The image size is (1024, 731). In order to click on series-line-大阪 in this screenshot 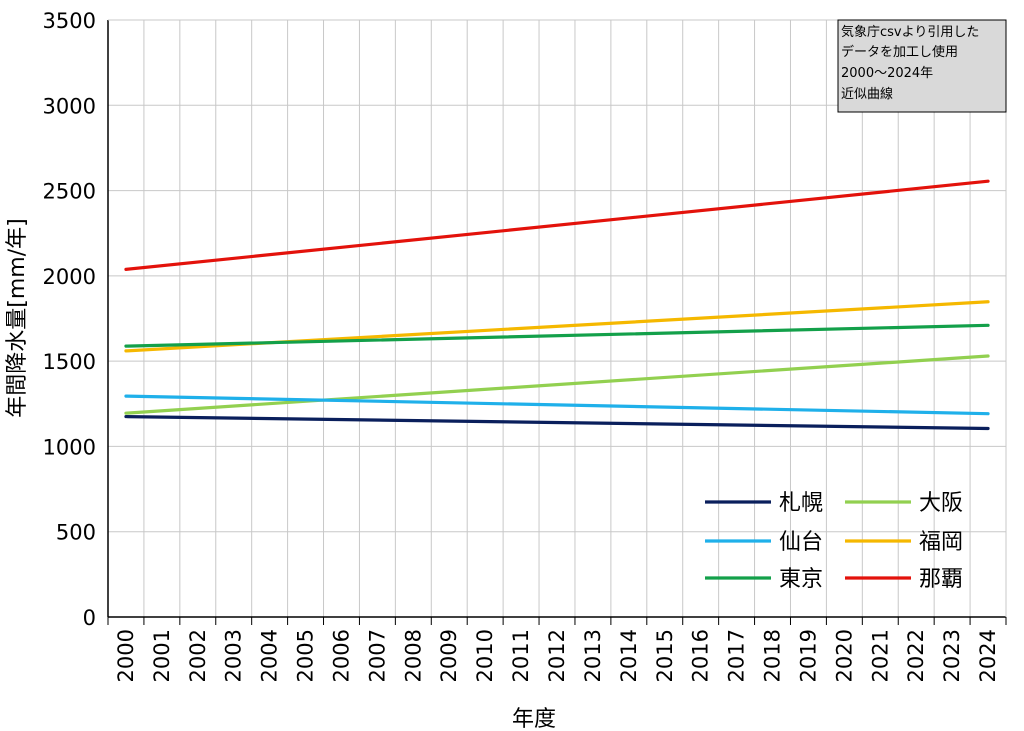, I will do `click(557, 384)`.